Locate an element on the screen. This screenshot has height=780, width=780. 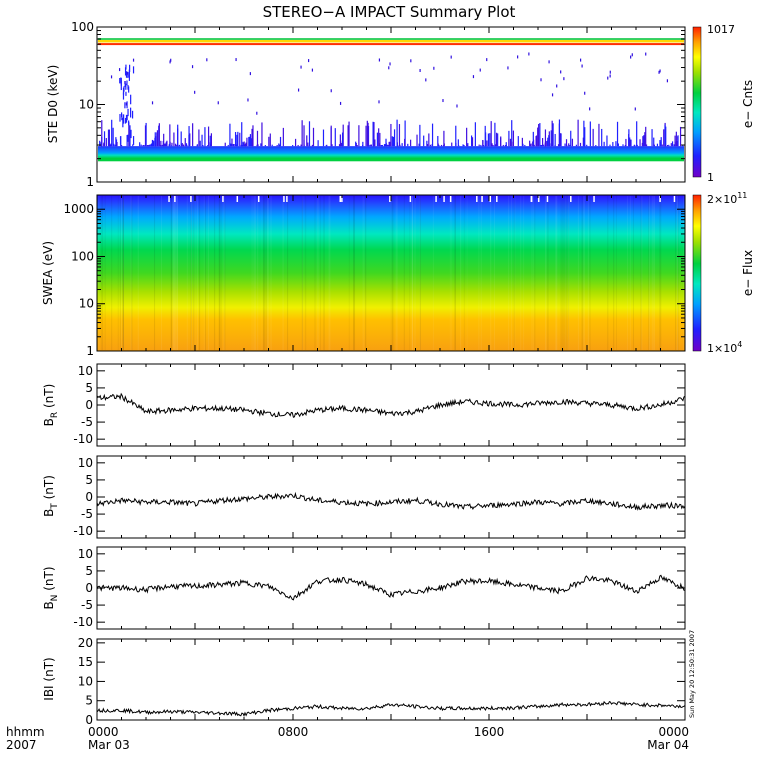
bt-frame is located at coordinates (391, 497).